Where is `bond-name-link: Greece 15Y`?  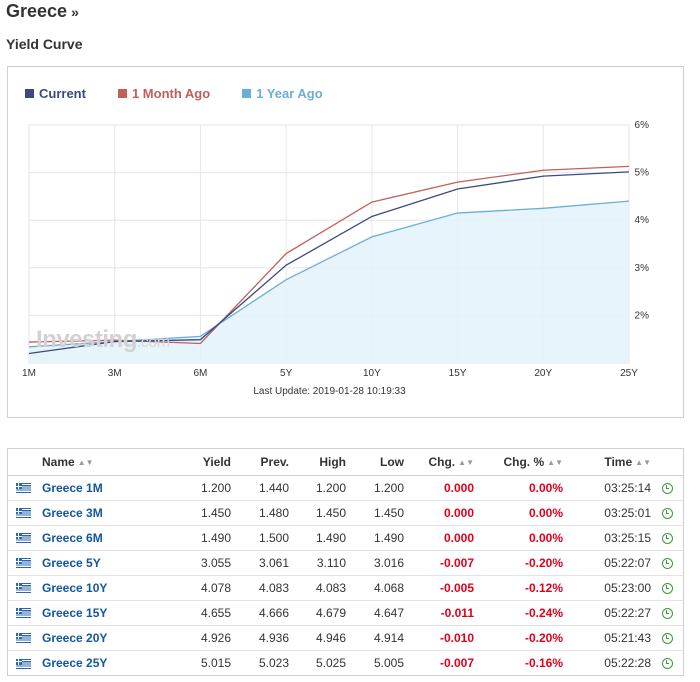
bond-name-link: Greece 15Y is located at coordinates (75, 612).